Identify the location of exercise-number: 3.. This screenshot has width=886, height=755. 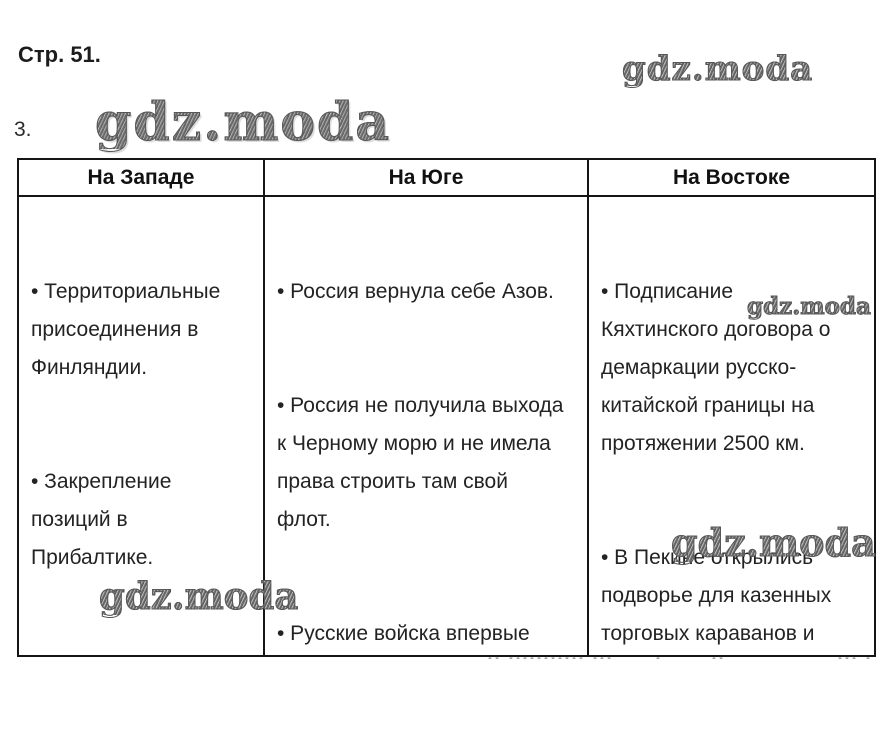
(23, 129).